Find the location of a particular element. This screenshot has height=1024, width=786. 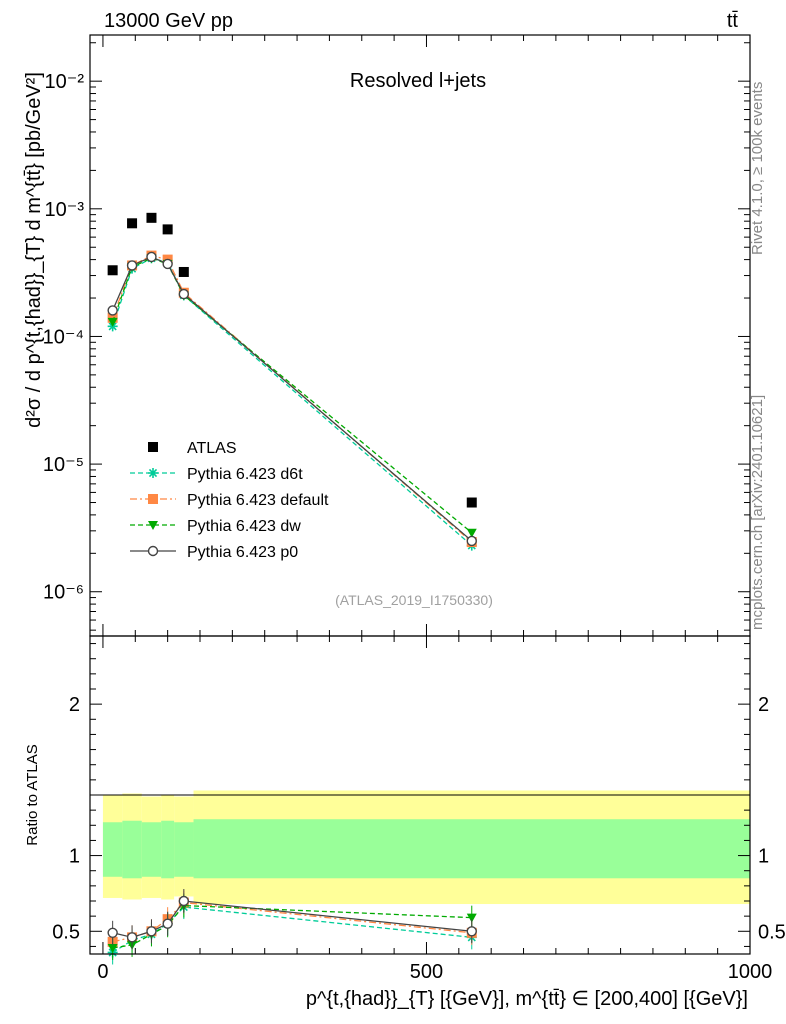

ratio-y-tick-label-right: 0.5 is located at coordinates (772, 932).